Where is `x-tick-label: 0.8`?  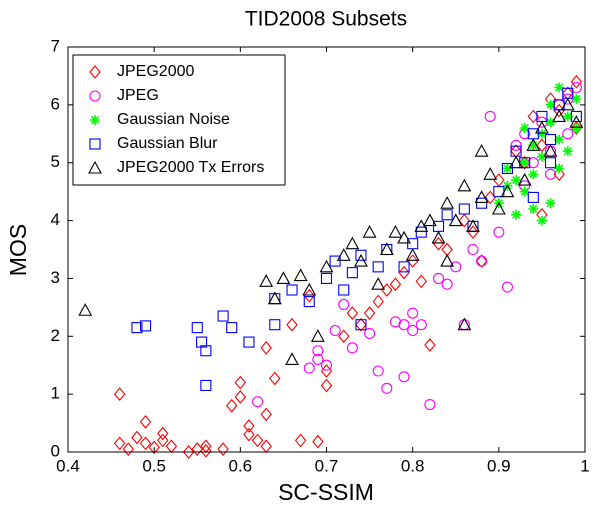
x-tick-label: 0.8 is located at coordinates (413, 465).